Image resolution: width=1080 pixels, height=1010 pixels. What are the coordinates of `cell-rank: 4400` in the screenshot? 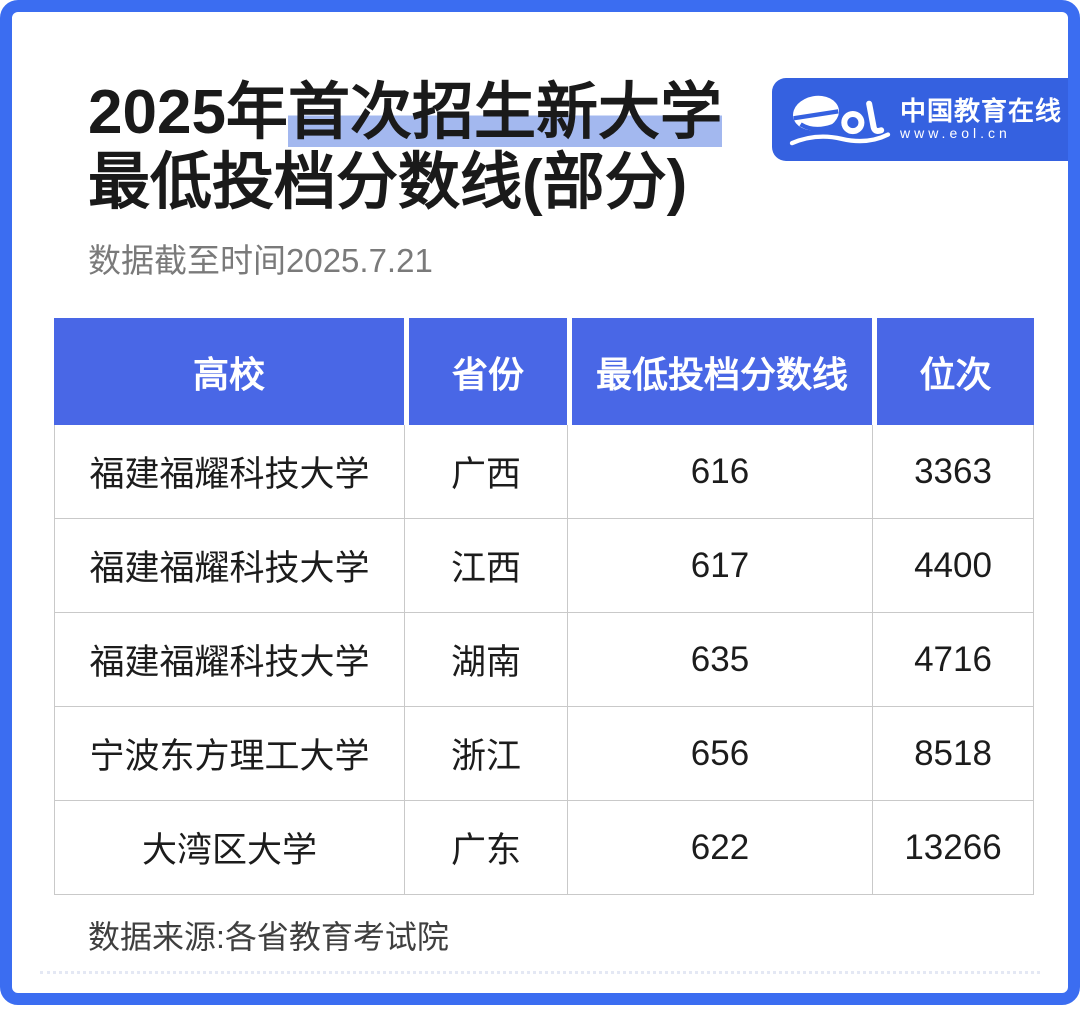 It's located at (952, 565).